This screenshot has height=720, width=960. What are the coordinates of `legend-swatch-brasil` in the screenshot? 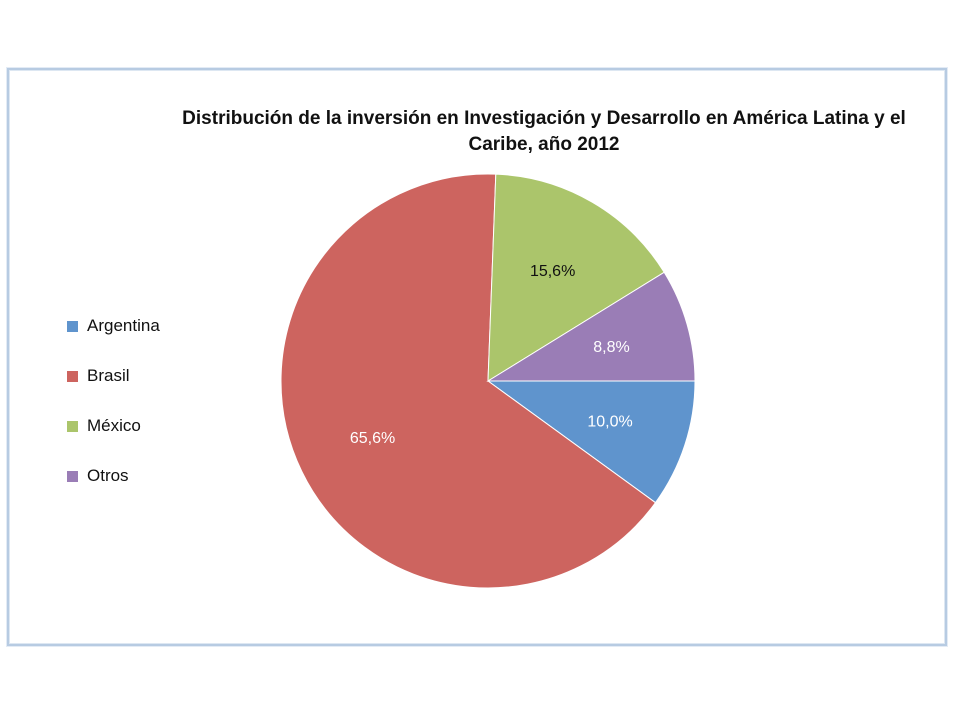 It's located at (72, 376).